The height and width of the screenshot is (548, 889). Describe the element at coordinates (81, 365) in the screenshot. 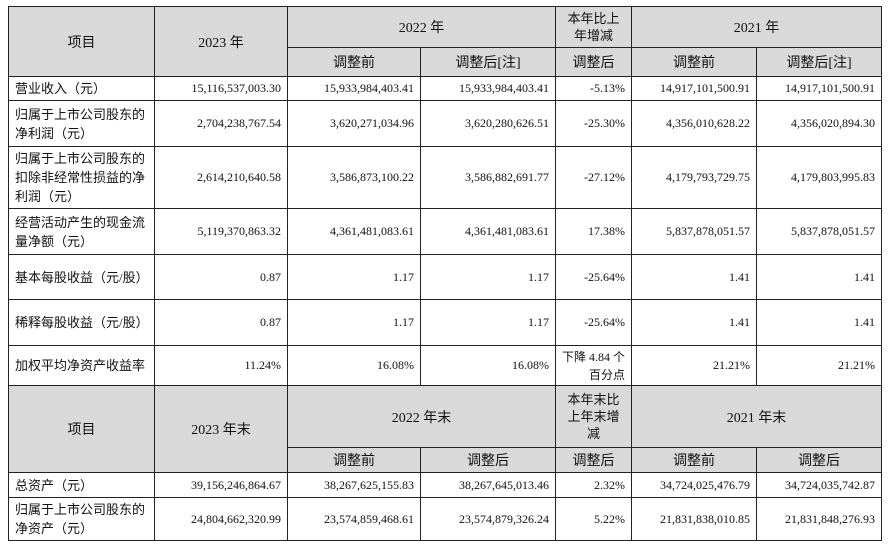

I see `row-label: 加权平均净资产收益率` at that location.